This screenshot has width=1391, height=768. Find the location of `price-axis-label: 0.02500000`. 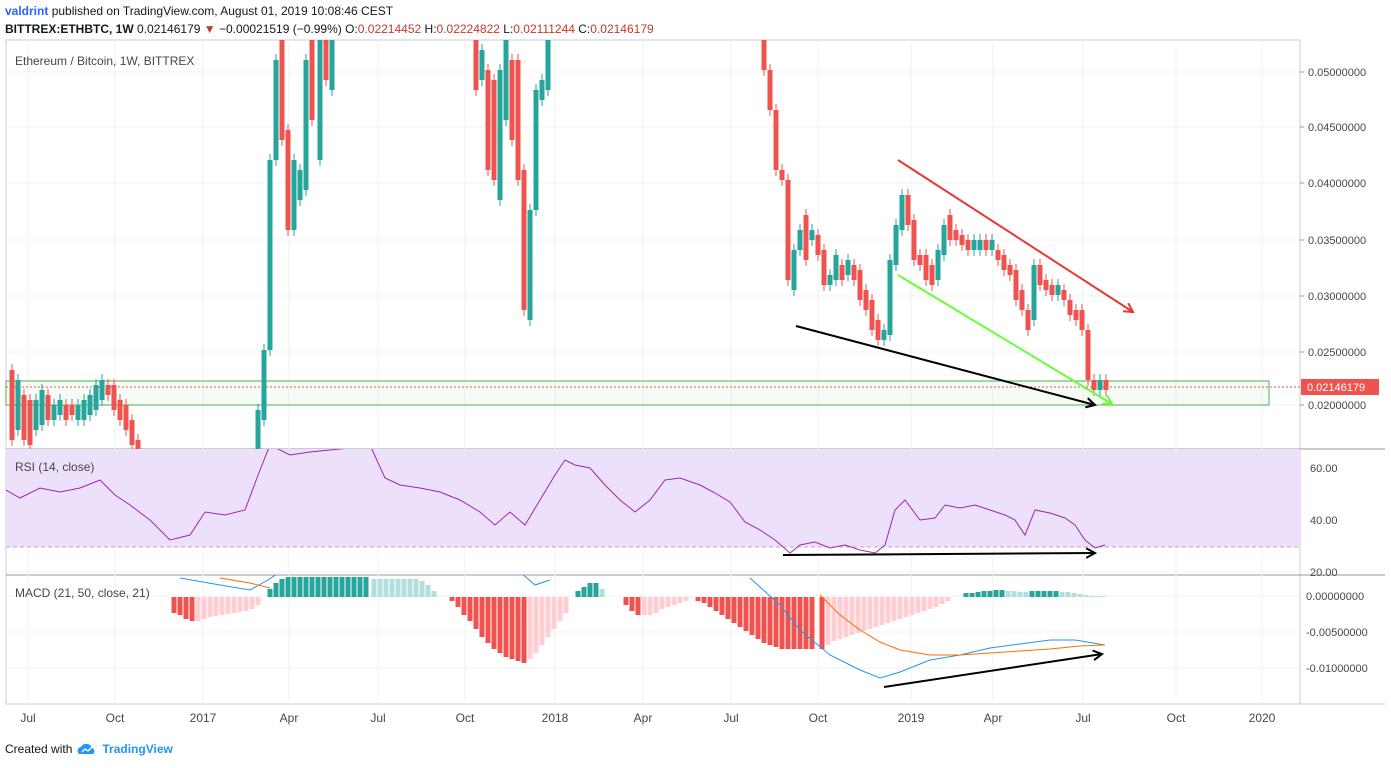

price-axis-label: 0.02500000 is located at coordinates (1337, 353).